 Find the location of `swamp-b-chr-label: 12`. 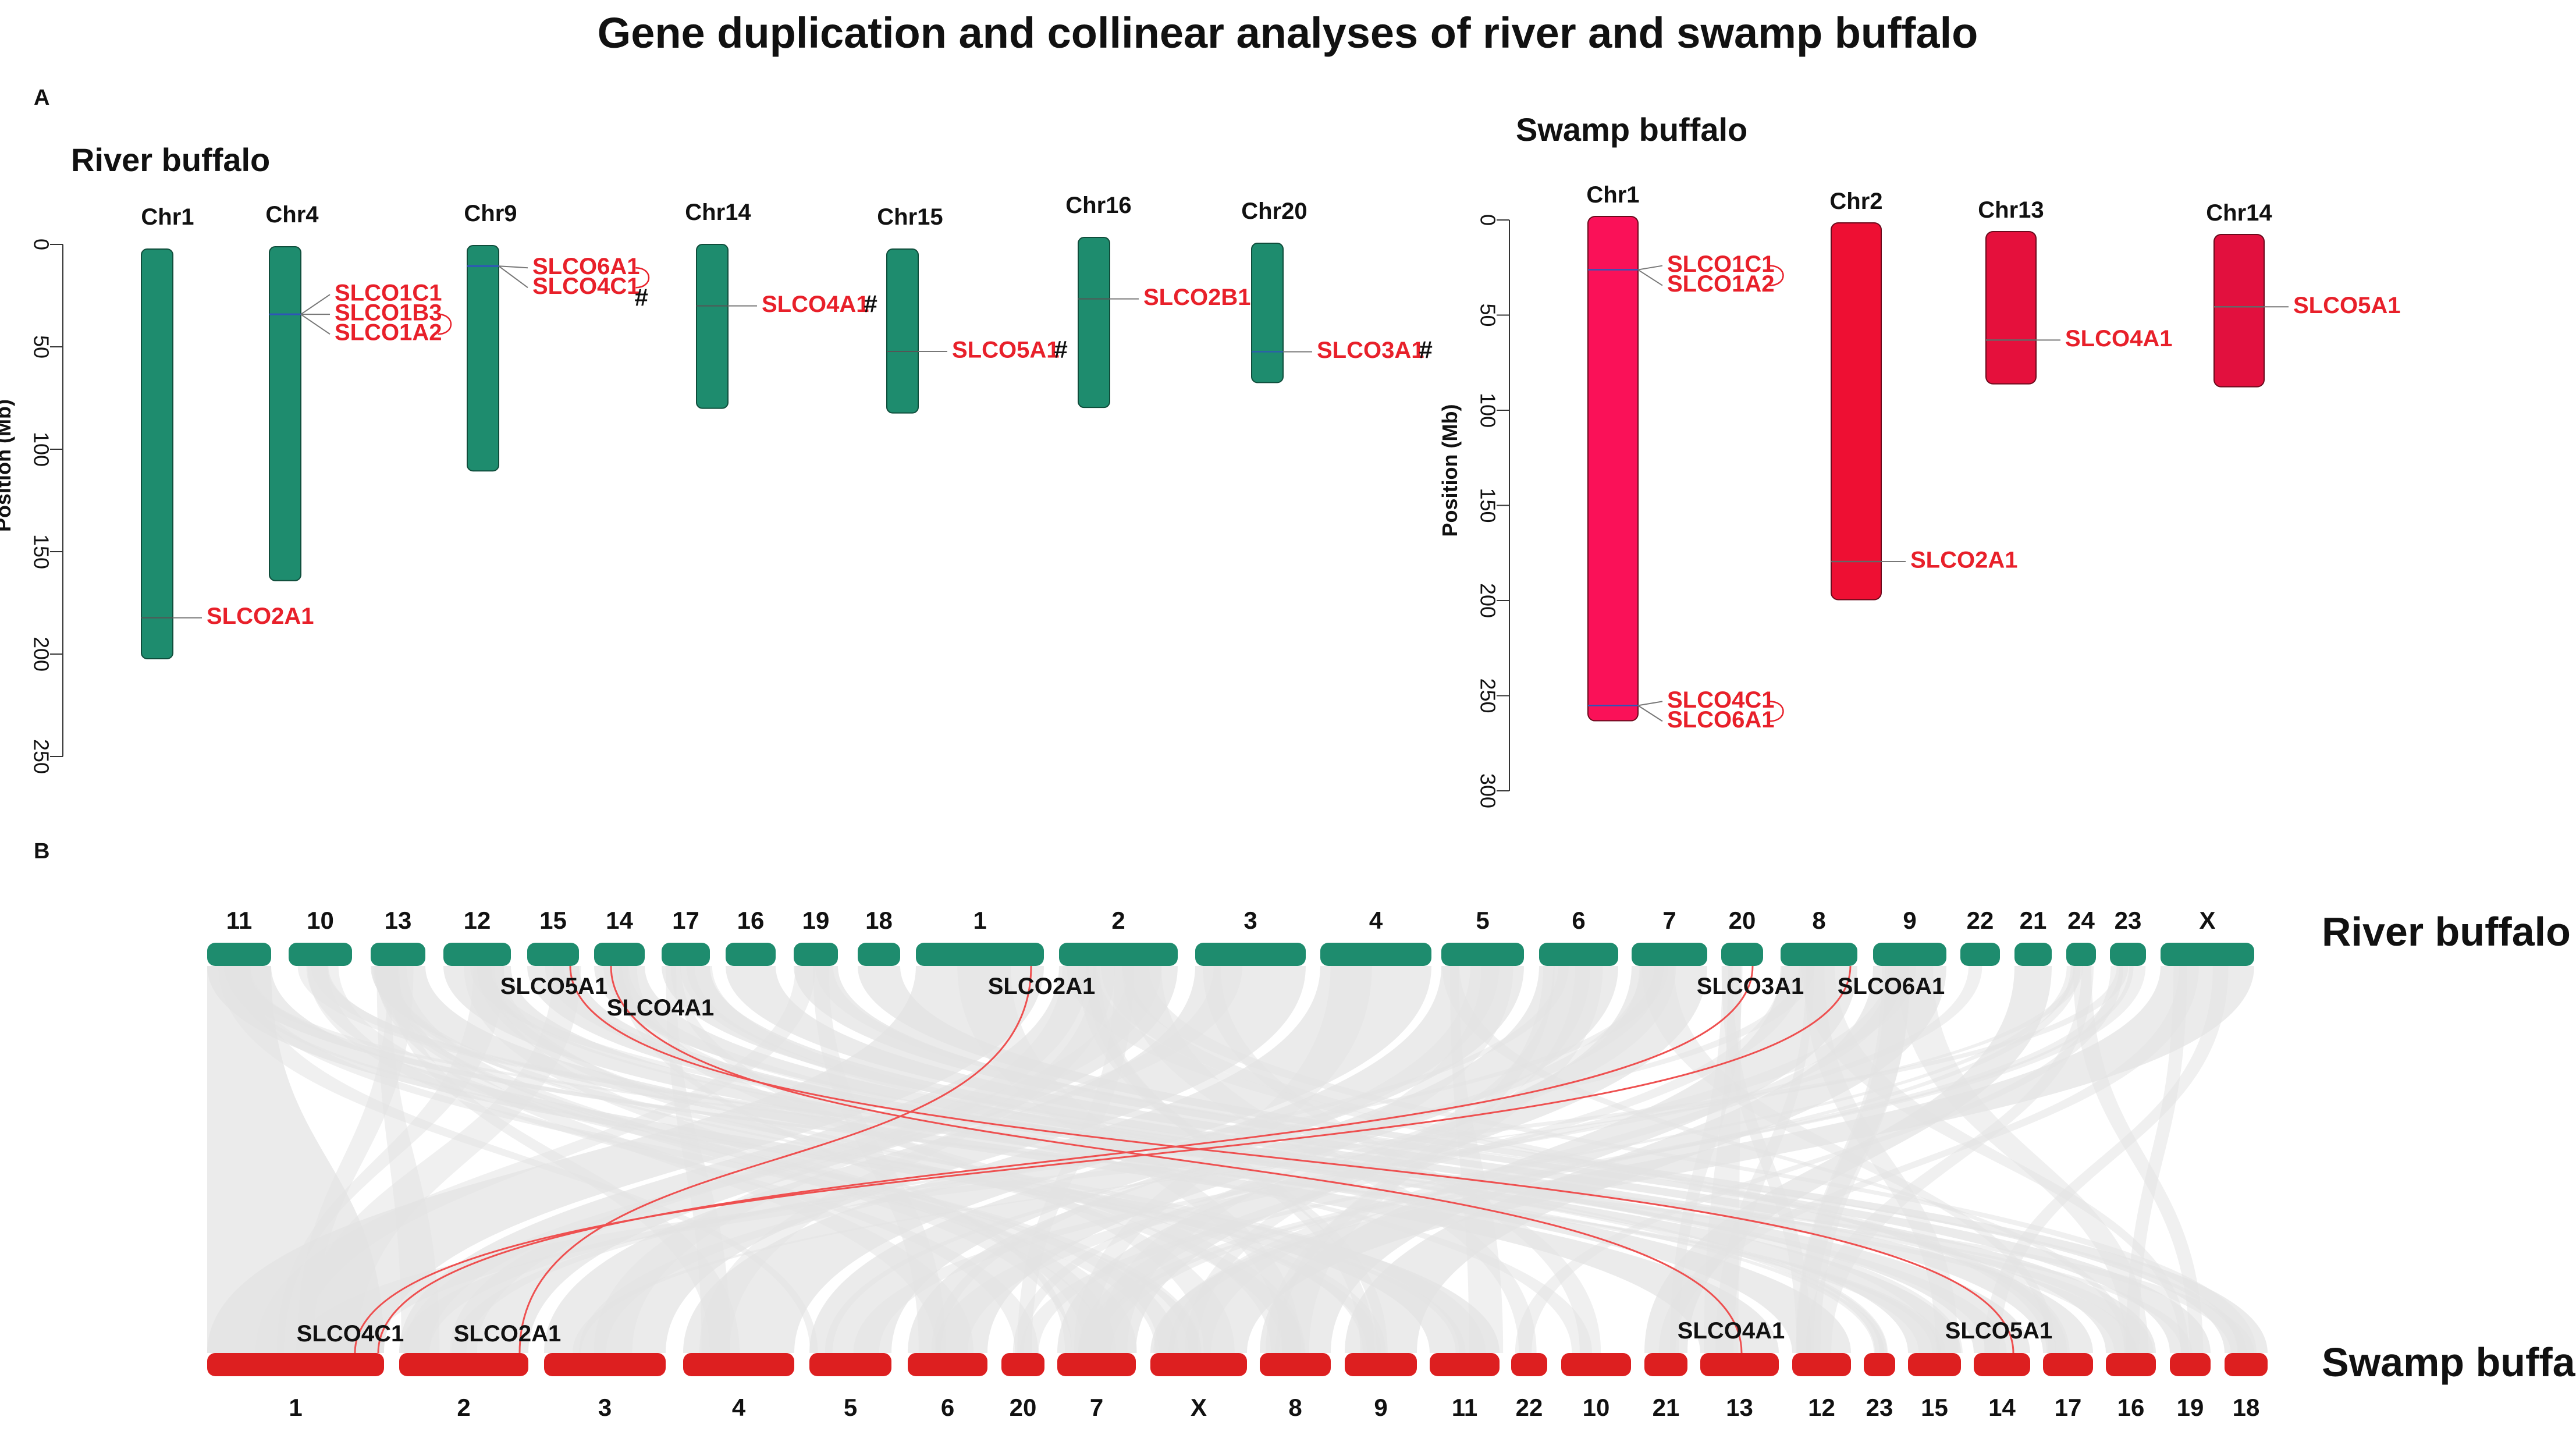

swamp-b-chr-label: 12 is located at coordinates (1821, 1407).